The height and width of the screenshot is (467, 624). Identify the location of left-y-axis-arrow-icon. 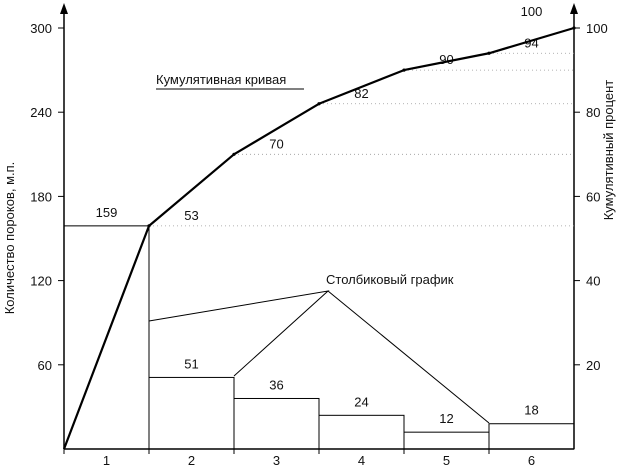
(64, 8).